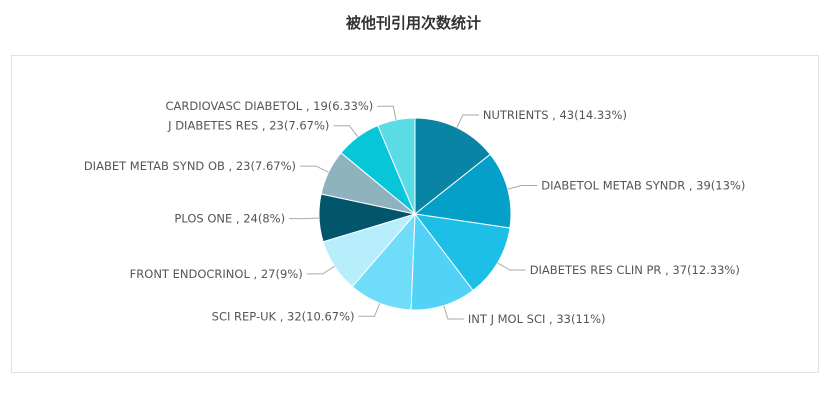 The width and height of the screenshot is (827, 407). Describe the element at coordinates (229, 219) in the screenshot. I see `slice-label: PLOS ONE , 24(8%)` at that location.